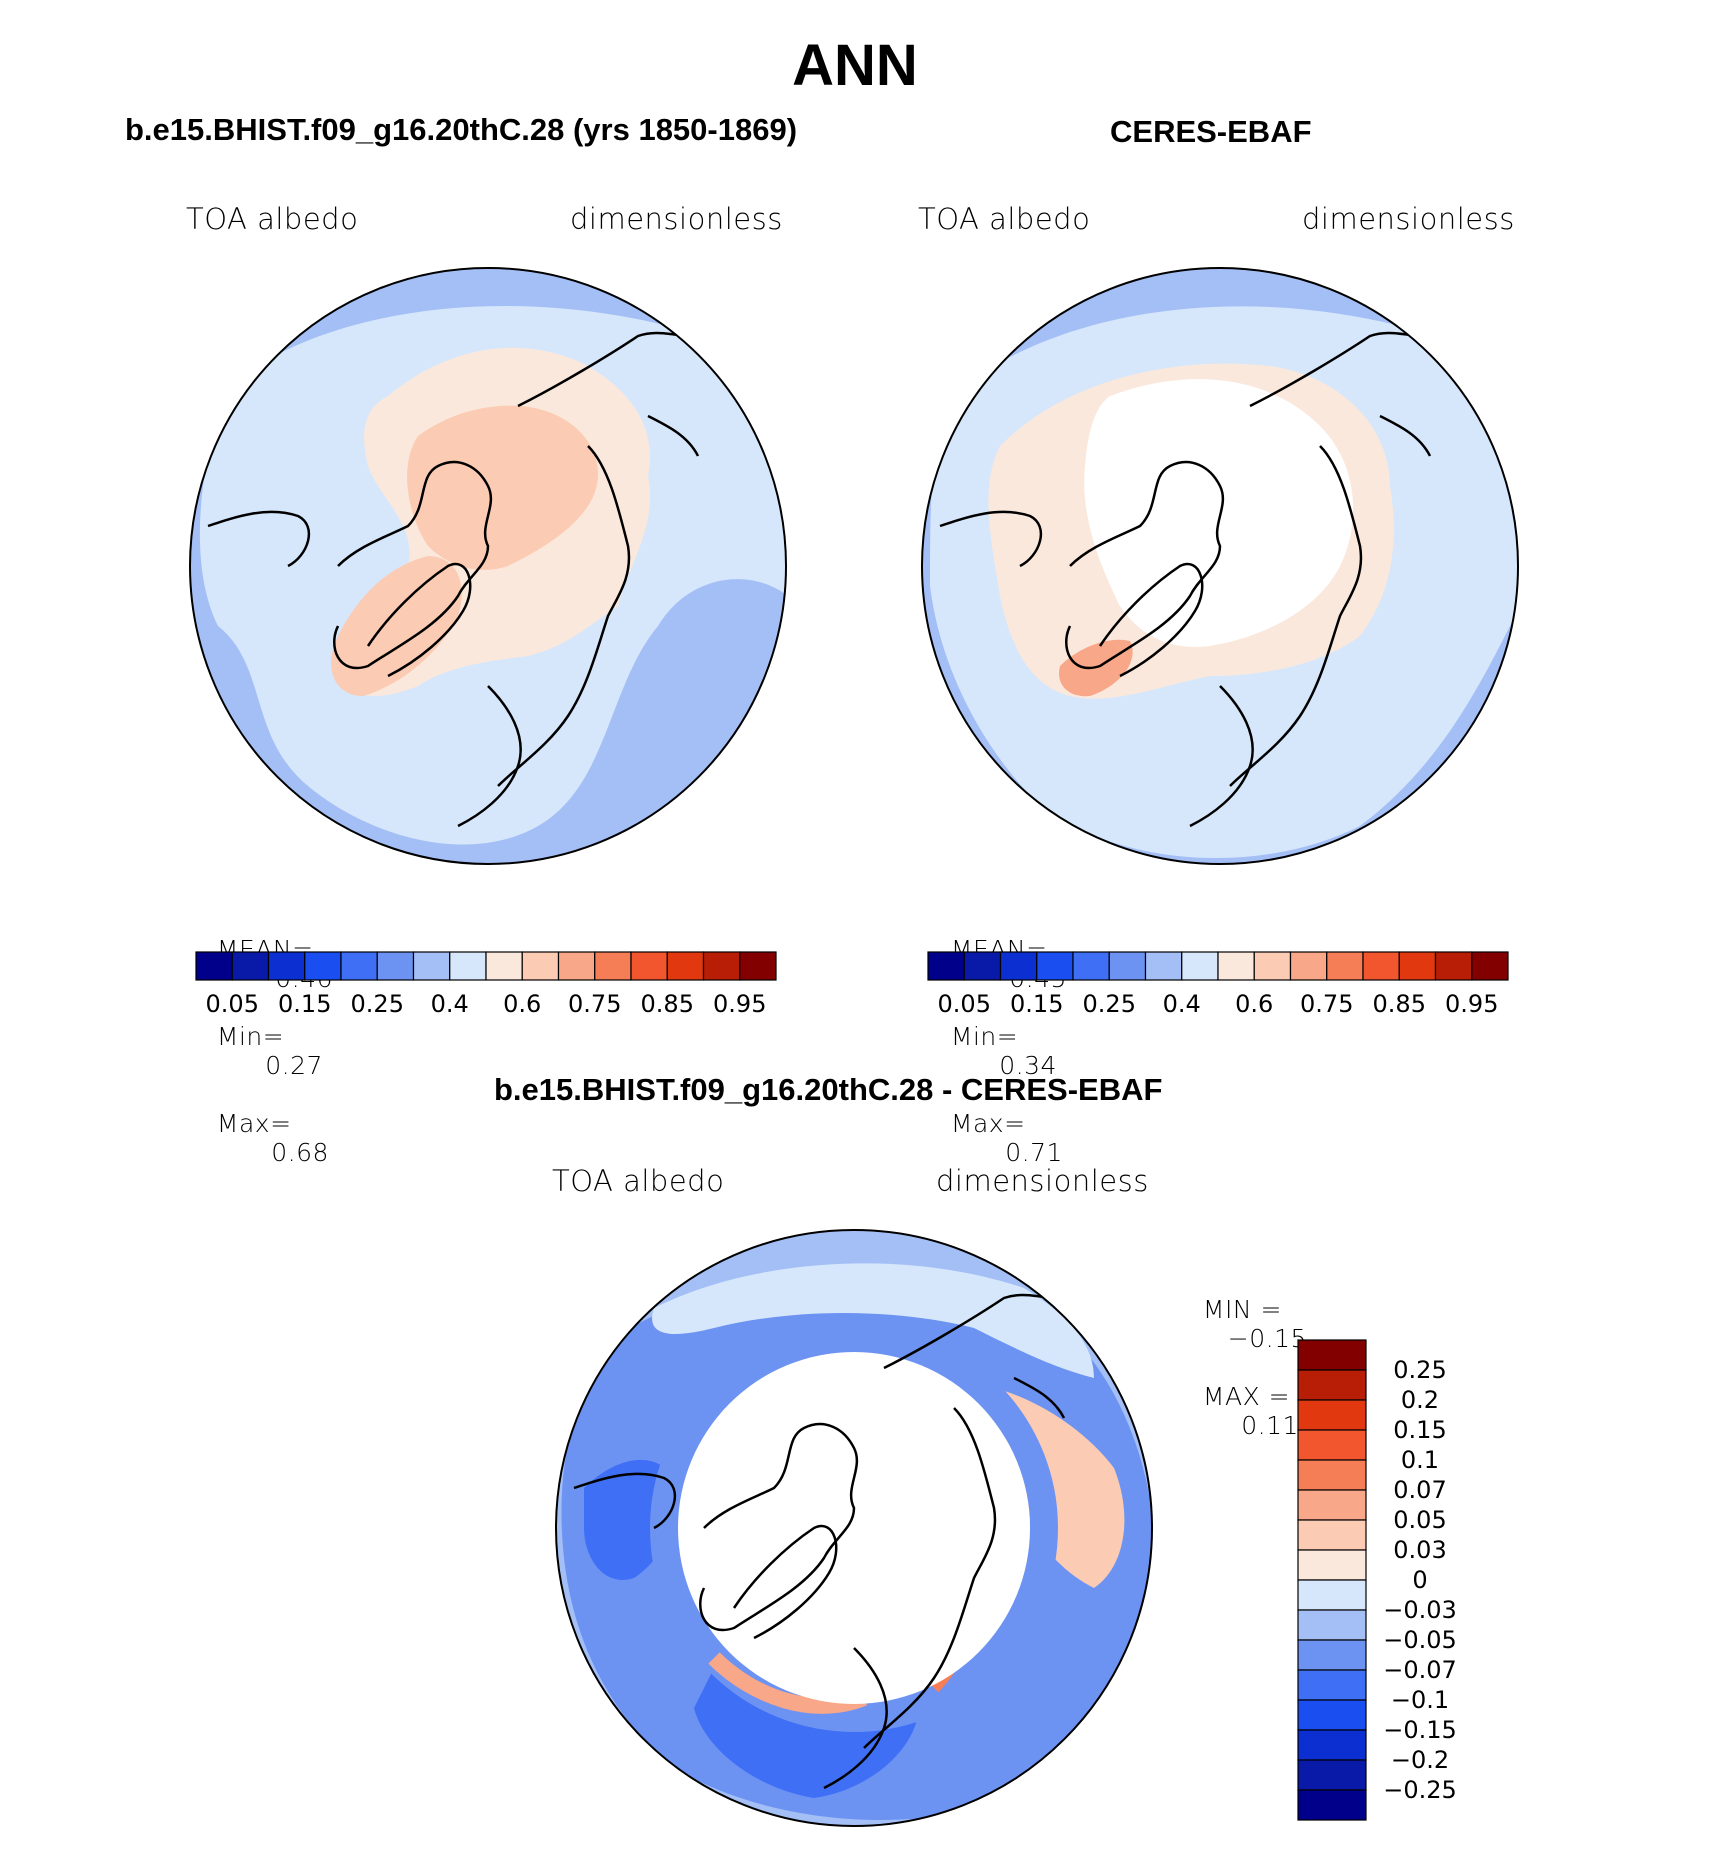 The width and height of the screenshot is (1710, 1868). I want to click on model-max-label: Max=, so click(254, 1123).